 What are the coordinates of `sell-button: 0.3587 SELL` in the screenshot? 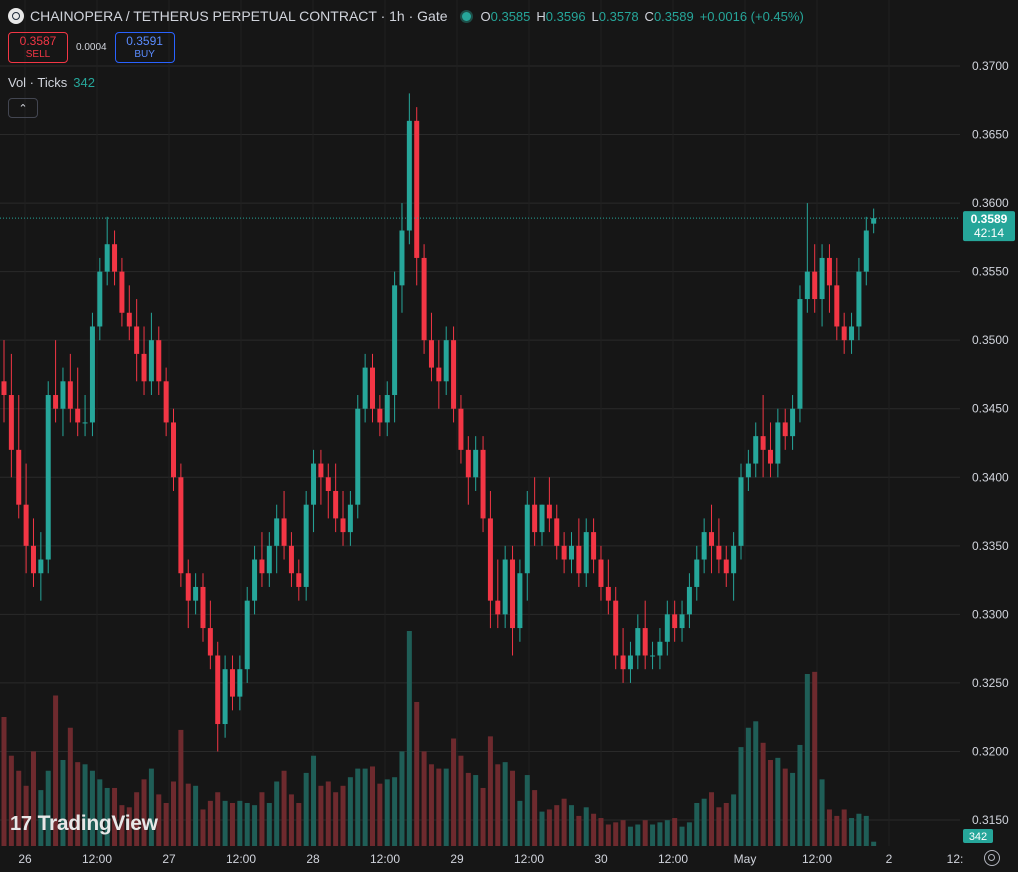 It's located at (38, 47).